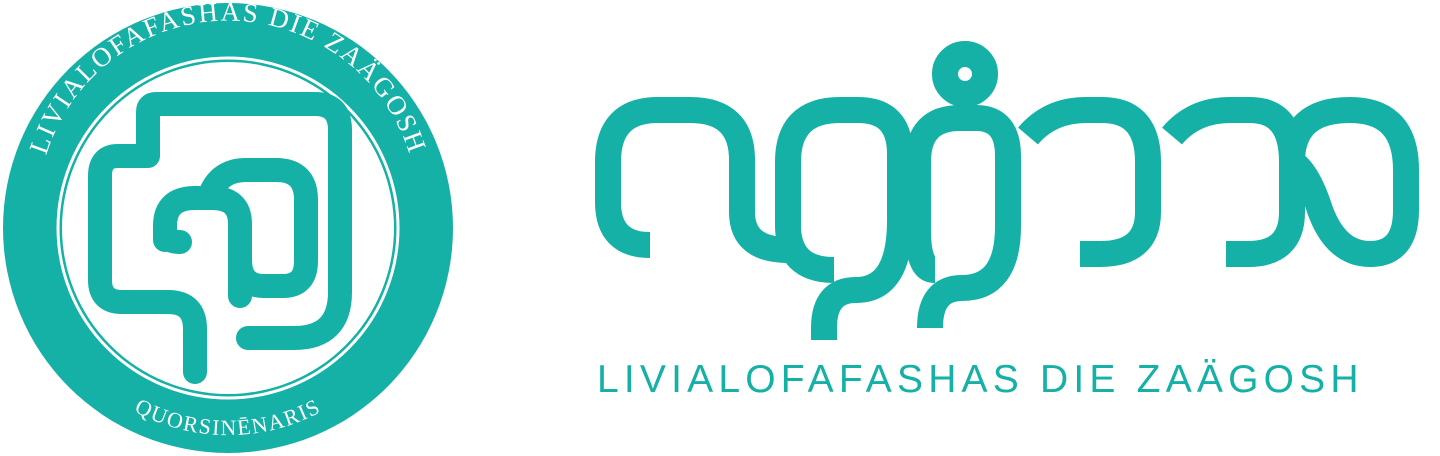 The image size is (1440, 456). I want to click on seal-emblem-icon, so click(220, 238).